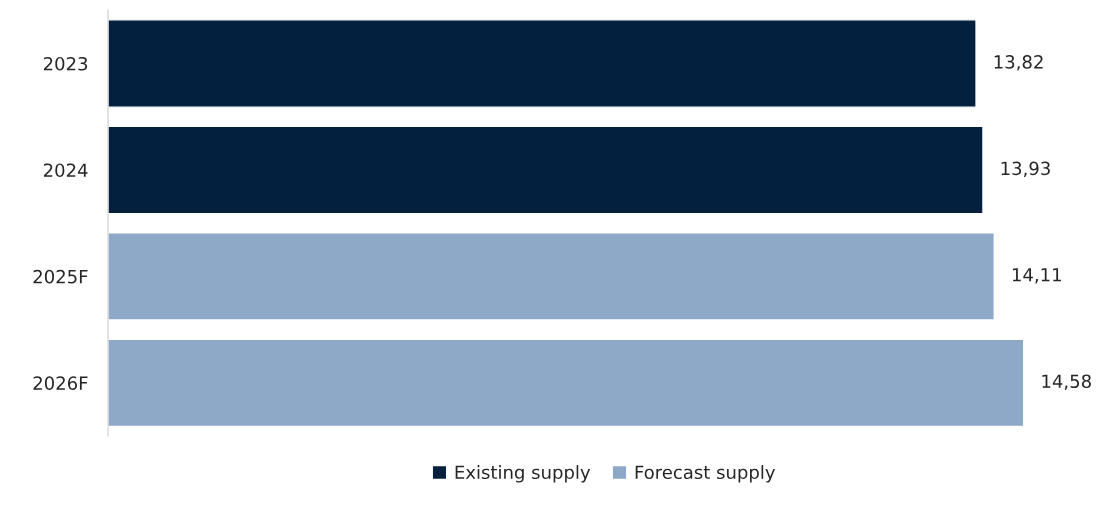 The width and height of the screenshot is (1102, 513). I want to click on data-label: 14,11, so click(1036, 276).